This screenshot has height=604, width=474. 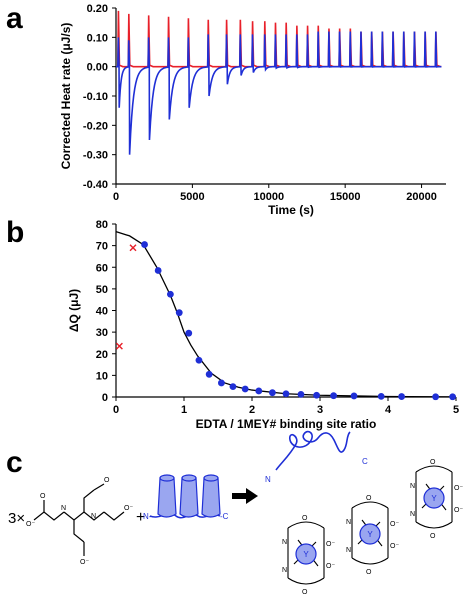 What do you see at coordinates (388, 410) in the screenshot?
I see `x-tick-label: 4` at bounding box center [388, 410].